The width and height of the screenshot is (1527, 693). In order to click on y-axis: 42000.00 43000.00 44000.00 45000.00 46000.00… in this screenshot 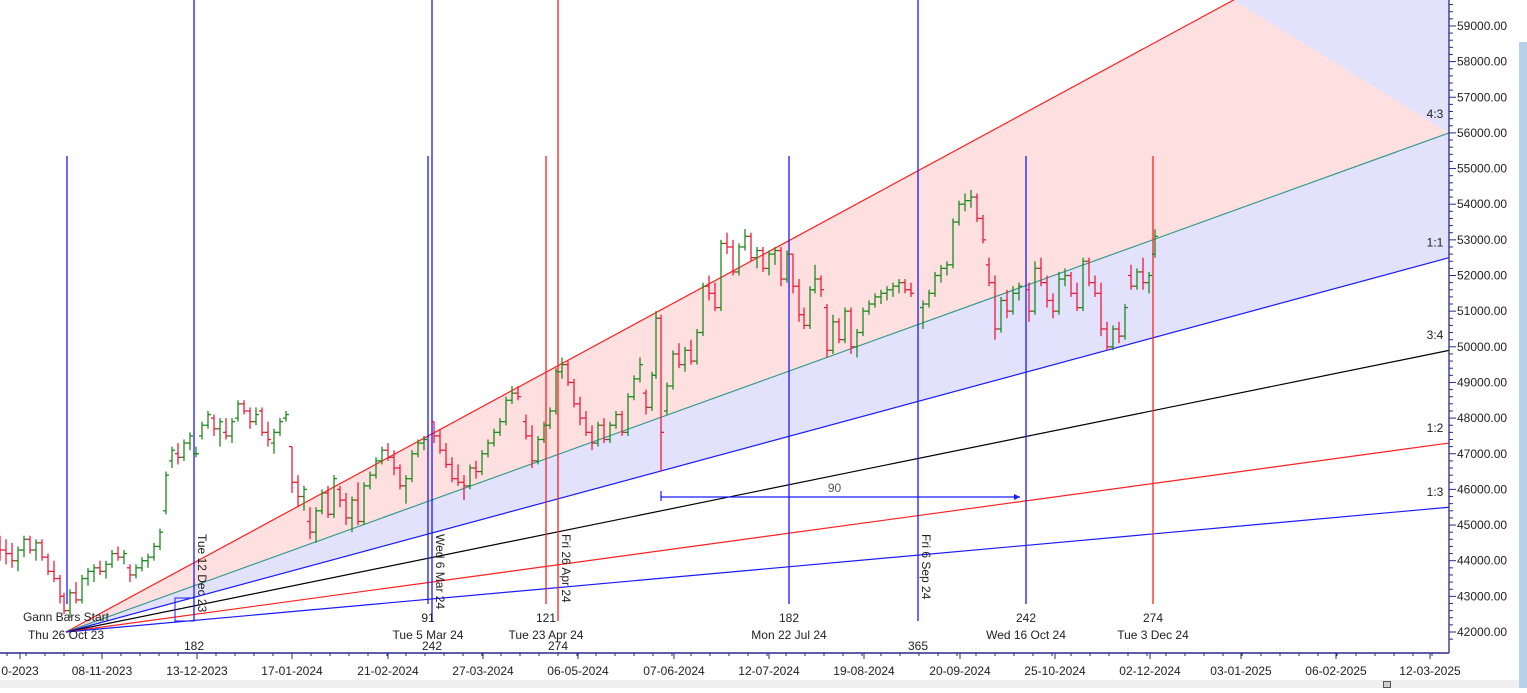, I will do `click(1477, 326)`.